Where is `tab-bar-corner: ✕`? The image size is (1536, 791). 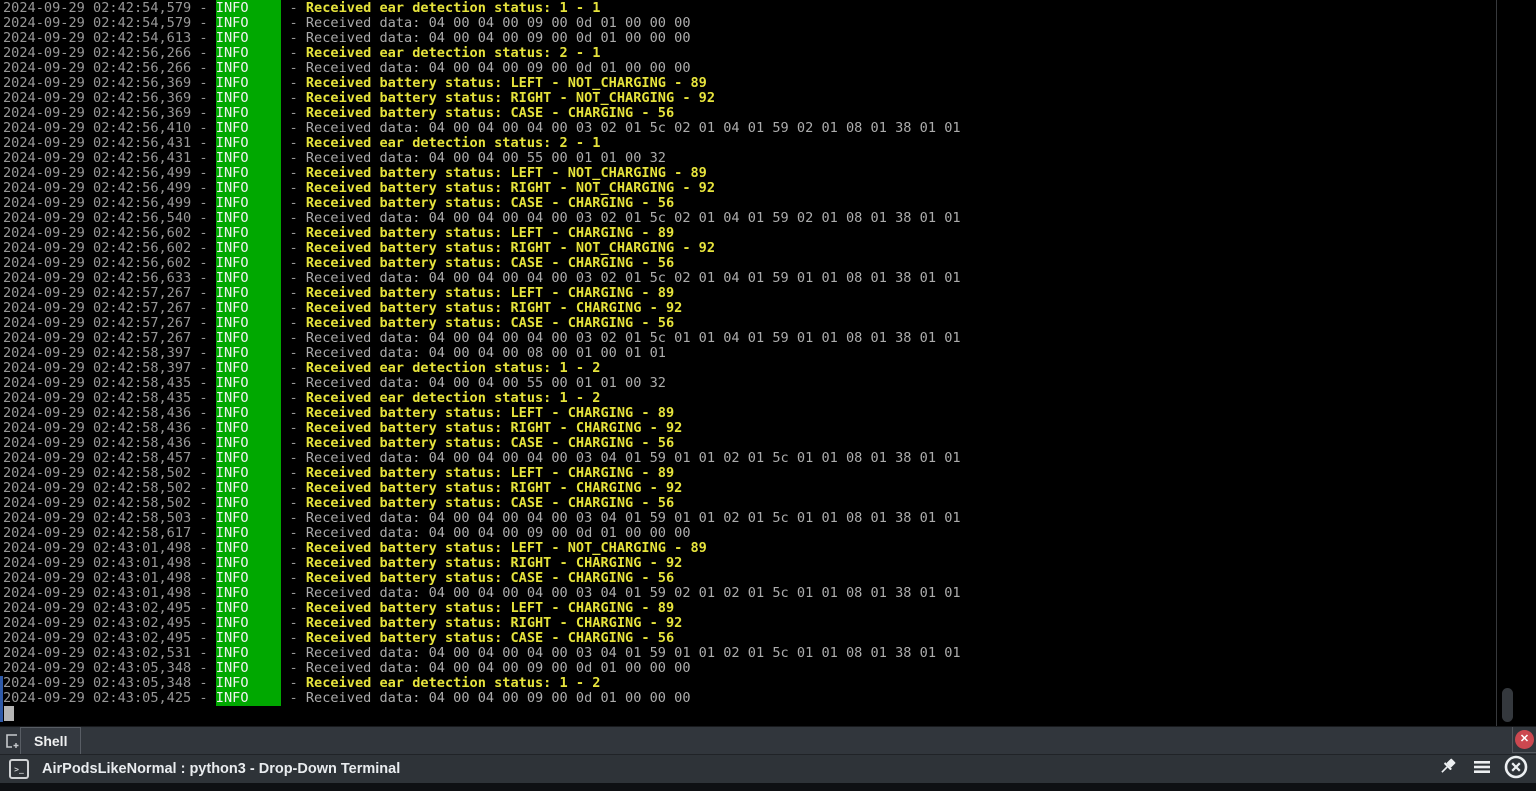
tab-bar-corner: ✕ is located at coordinates (1524, 740).